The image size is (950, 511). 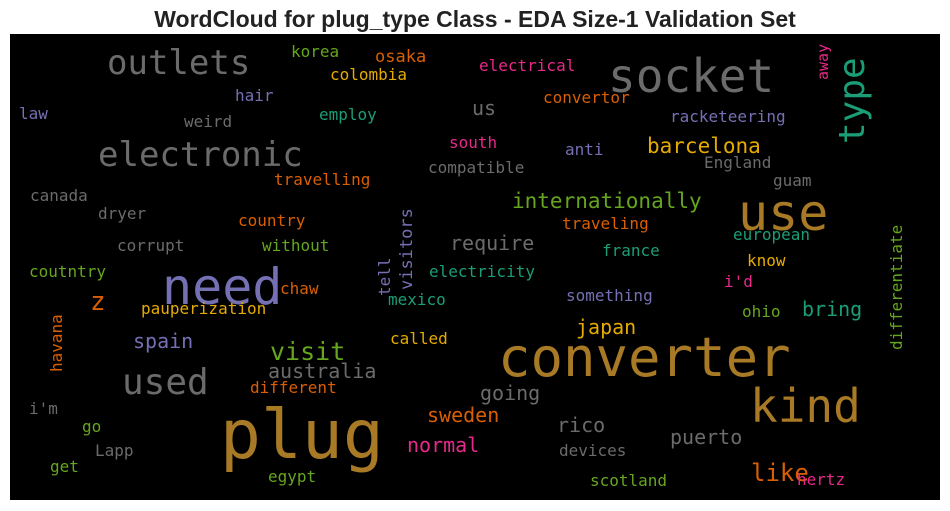 I want to click on word-canada: canada, so click(x=59, y=195).